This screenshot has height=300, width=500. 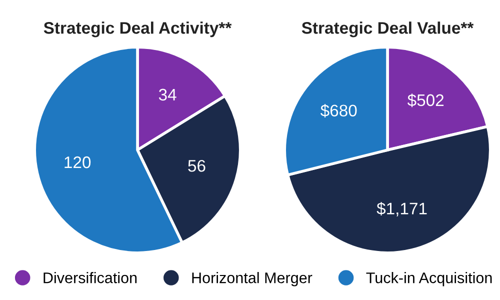 What do you see at coordinates (388, 30) in the screenshot?
I see `chart-title: Strategic Deal Value**` at bounding box center [388, 30].